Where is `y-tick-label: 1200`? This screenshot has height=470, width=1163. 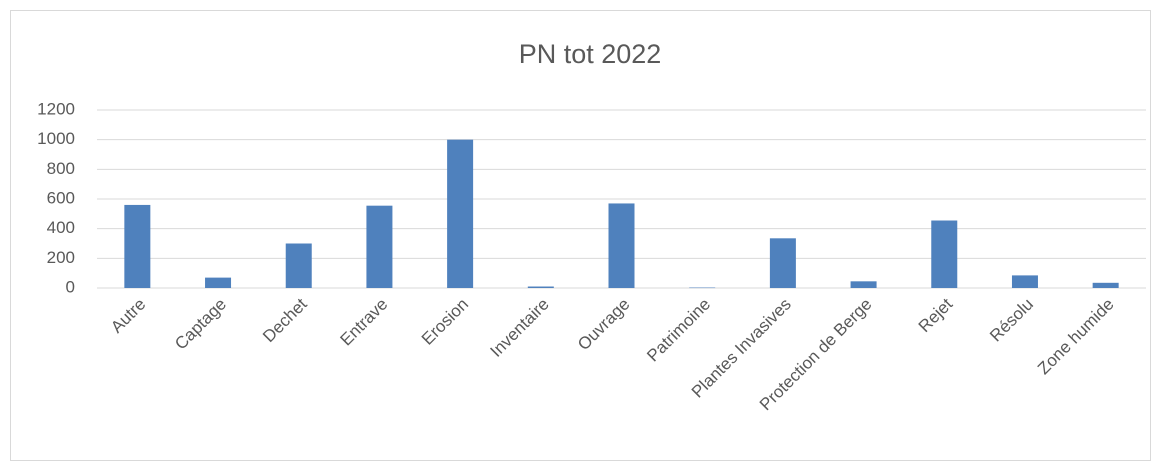
y-tick-label: 1200 is located at coordinates (56, 108).